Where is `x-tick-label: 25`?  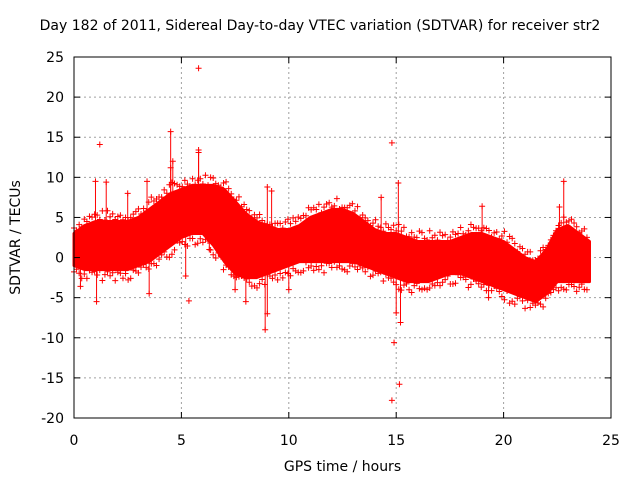 x-tick-label: 25 is located at coordinates (611, 441).